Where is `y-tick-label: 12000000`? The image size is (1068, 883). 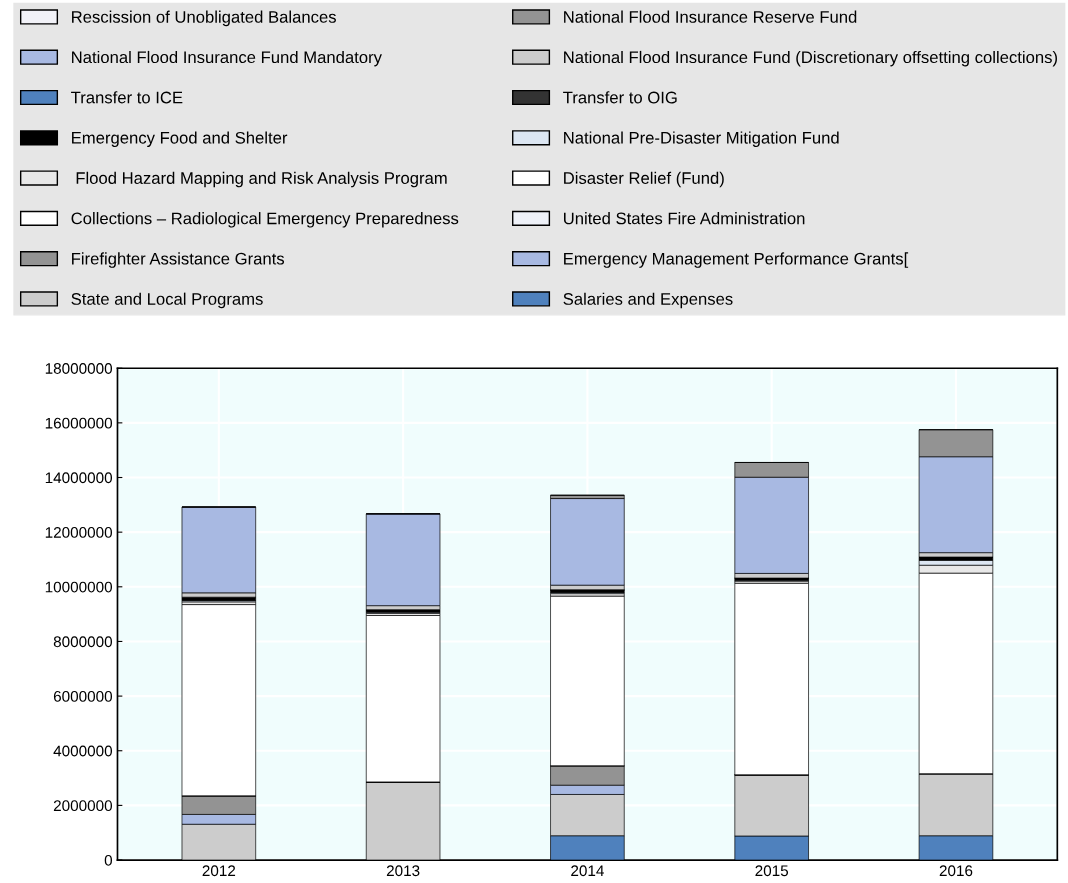
y-tick-label: 12000000 is located at coordinates (79, 532).